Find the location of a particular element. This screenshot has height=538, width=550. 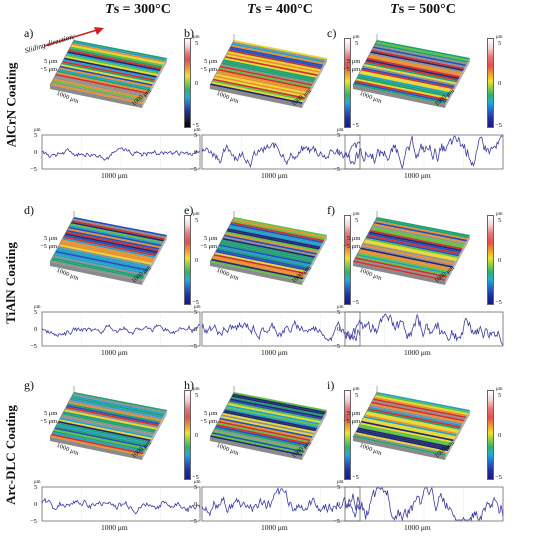

profile-plot is located at coordinates (281, 329).